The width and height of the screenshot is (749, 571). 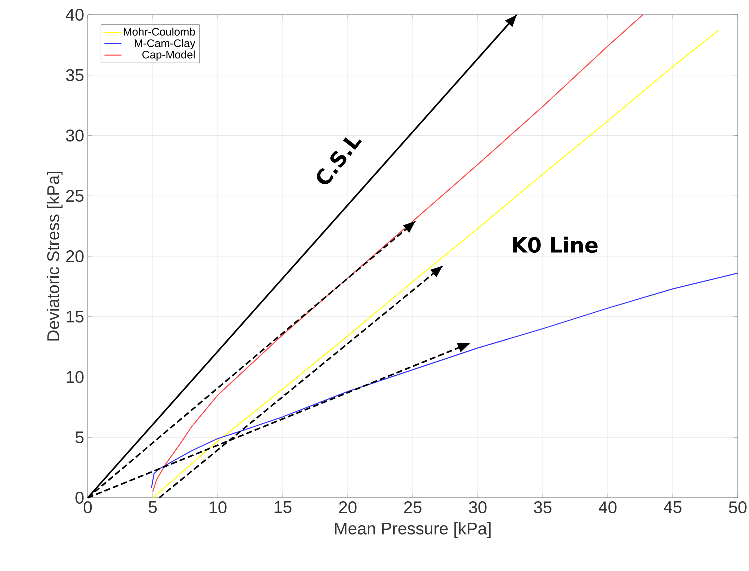 I want to click on legend-label: Cap-Model, so click(x=168, y=55).